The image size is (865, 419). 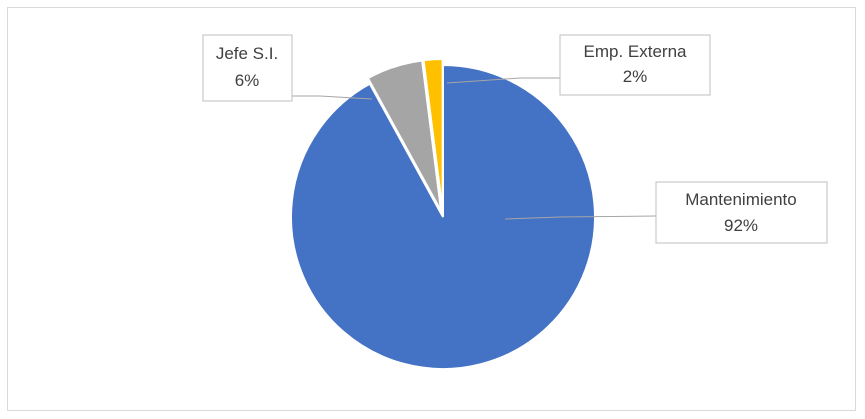 What do you see at coordinates (247, 80) in the screenshot?
I see `callout-percent-jefe-si: 6%` at bounding box center [247, 80].